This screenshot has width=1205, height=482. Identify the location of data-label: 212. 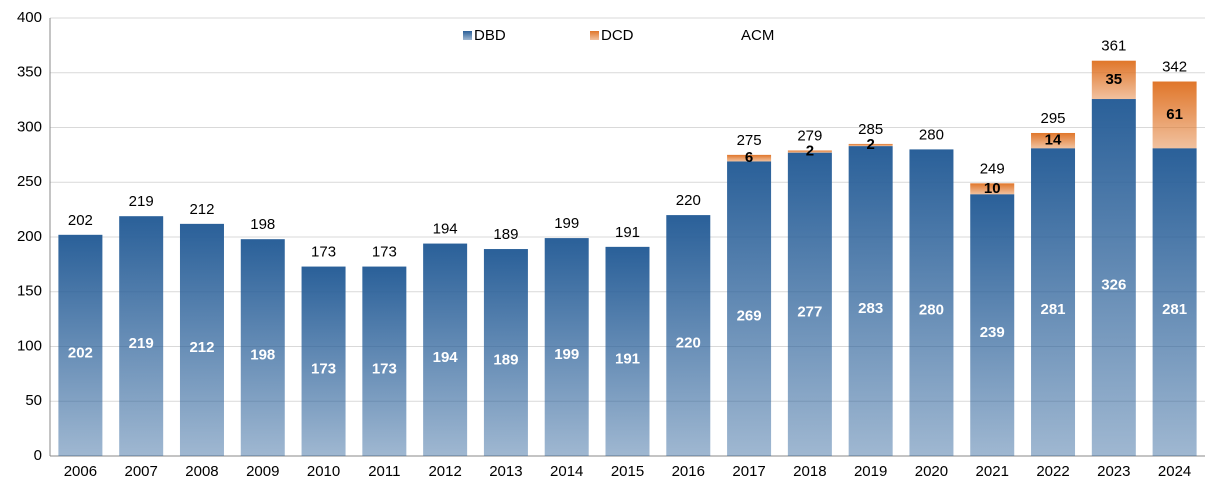
(201, 347).